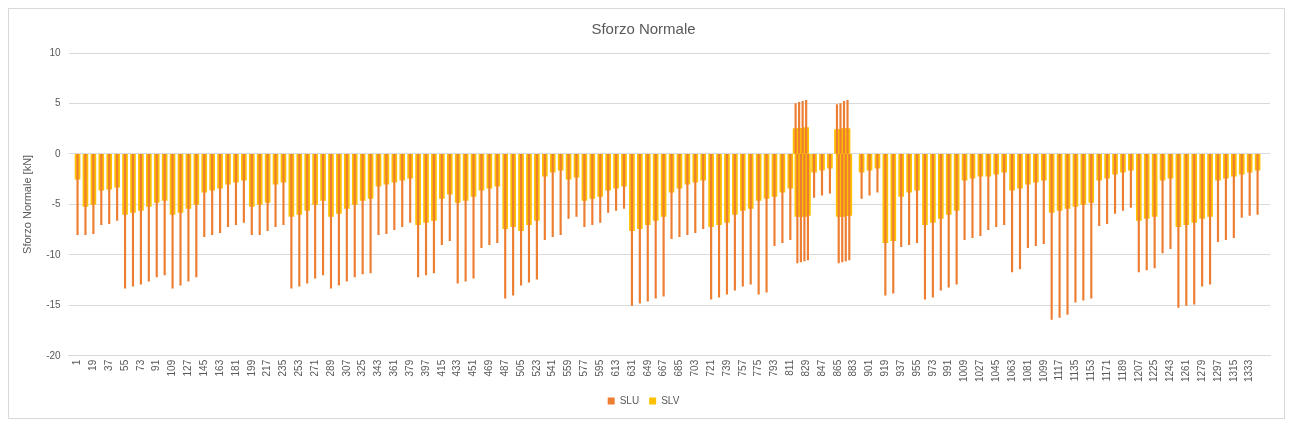  What do you see at coordinates (54, 305) in the screenshot?
I see `y-tick-label: -15` at bounding box center [54, 305].